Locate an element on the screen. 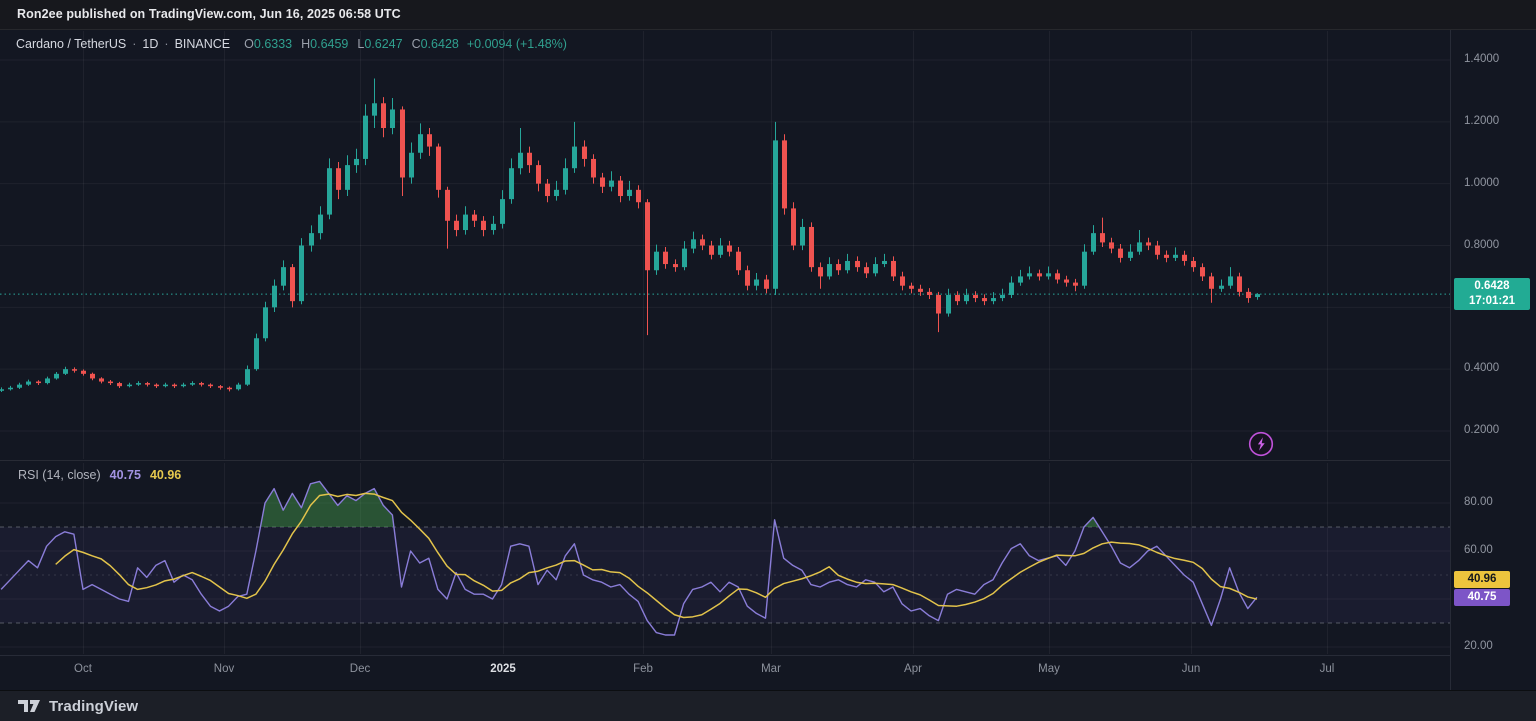  price-tick: 1.0000 is located at coordinates (1482, 182).